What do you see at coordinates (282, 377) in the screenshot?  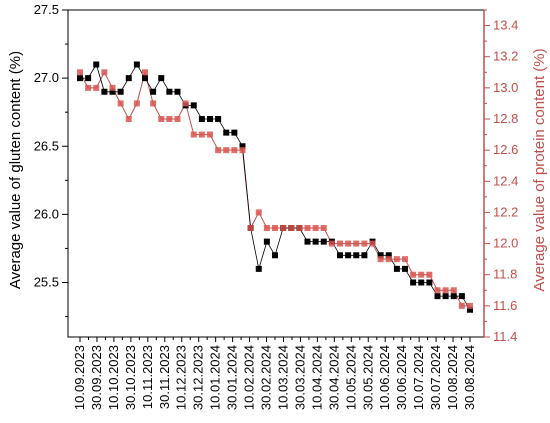 I see `x-tick-label: 10.03.2024` at bounding box center [282, 377].